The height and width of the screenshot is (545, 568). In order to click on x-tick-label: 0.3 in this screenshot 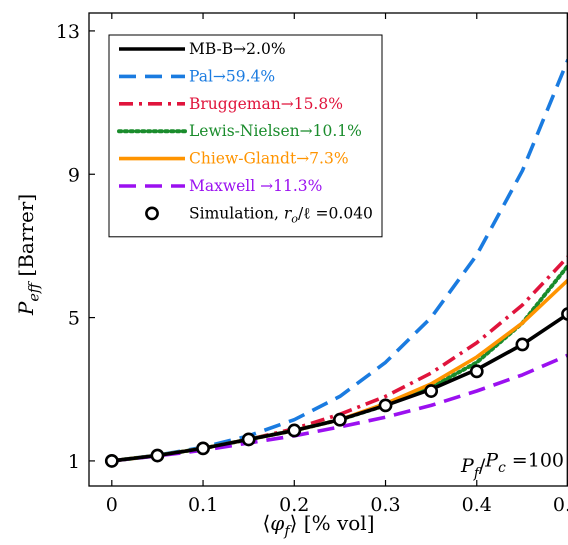, I will do `click(385, 505)`.